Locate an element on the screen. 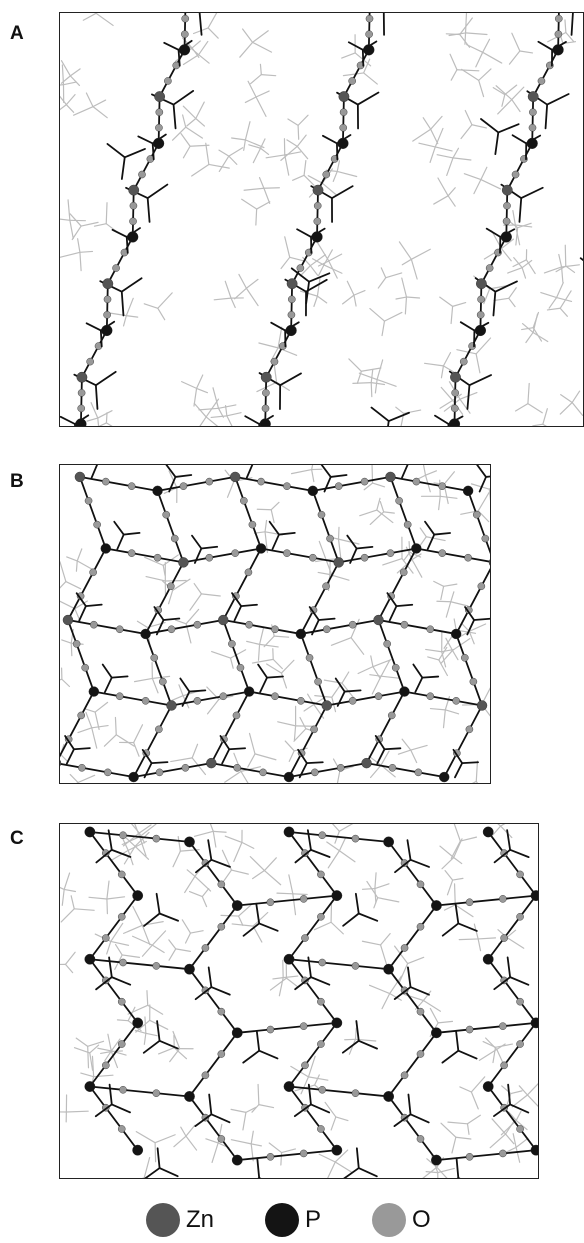 This screenshot has height=1243, width=584. atom-legend: Zn P O is located at coordinates (292, 1220).